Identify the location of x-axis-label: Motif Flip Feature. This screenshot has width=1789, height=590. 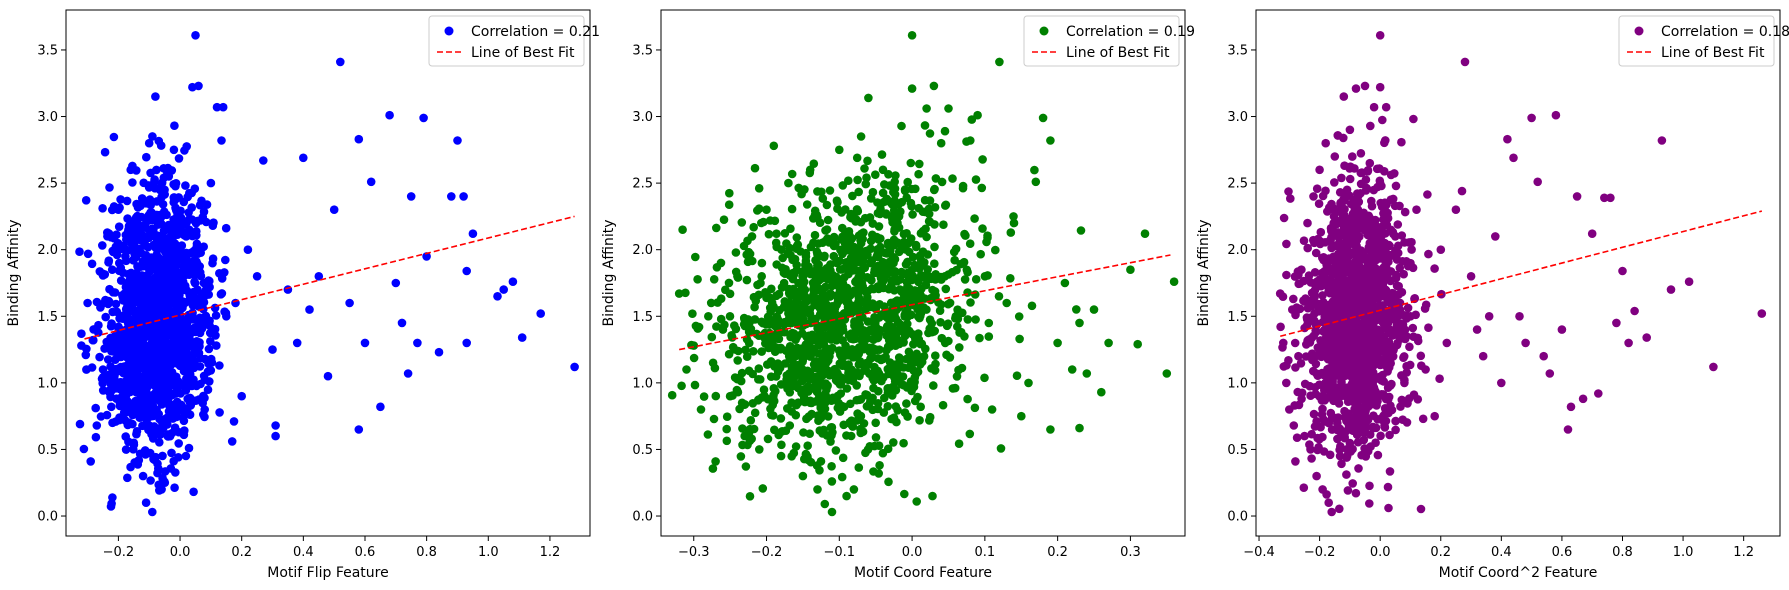
(327, 573).